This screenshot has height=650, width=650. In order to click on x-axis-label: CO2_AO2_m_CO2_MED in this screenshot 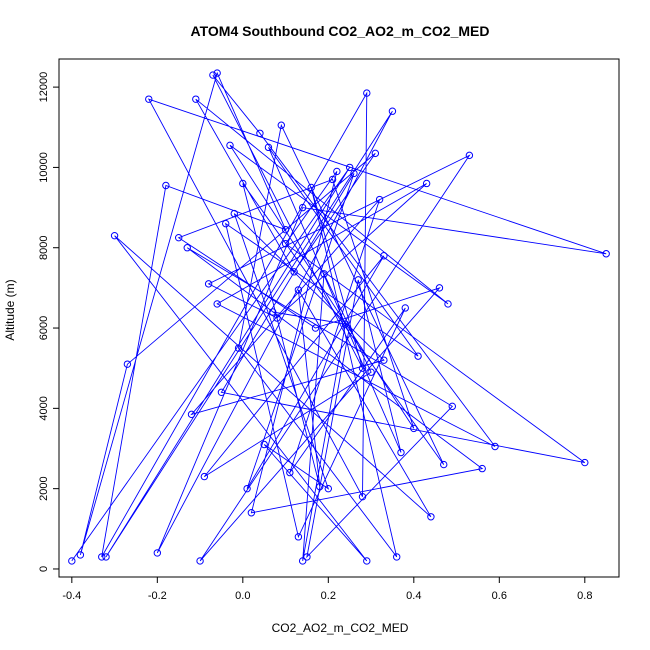, I will do `click(340, 628)`.